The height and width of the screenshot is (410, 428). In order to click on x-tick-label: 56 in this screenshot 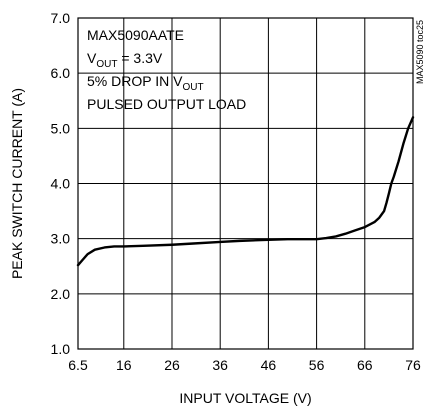, I will do `click(317, 365)`.